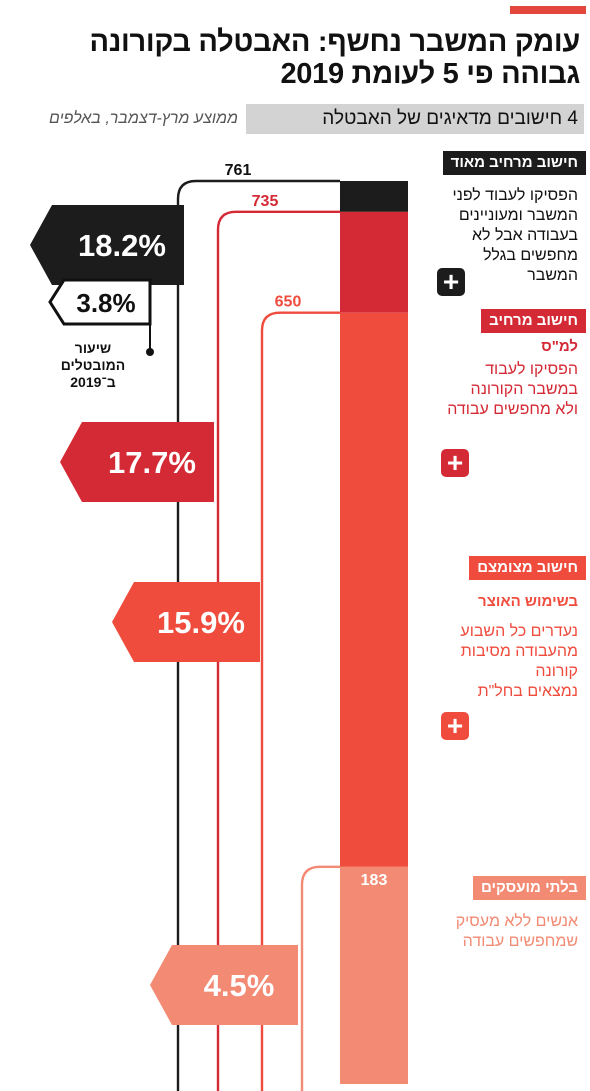 This screenshot has width=590, height=1091. Describe the element at coordinates (265, 201) in the screenshot. I see `bar-value-label: 735` at that location.